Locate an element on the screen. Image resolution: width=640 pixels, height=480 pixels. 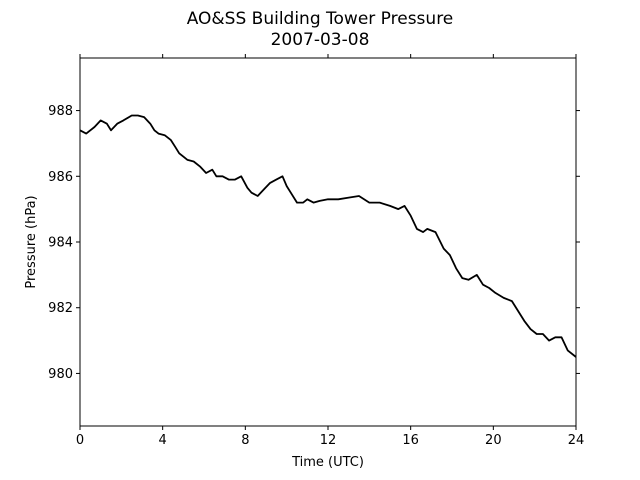
chart-subtitle: 2007-03-08 is located at coordinates (320, 40).